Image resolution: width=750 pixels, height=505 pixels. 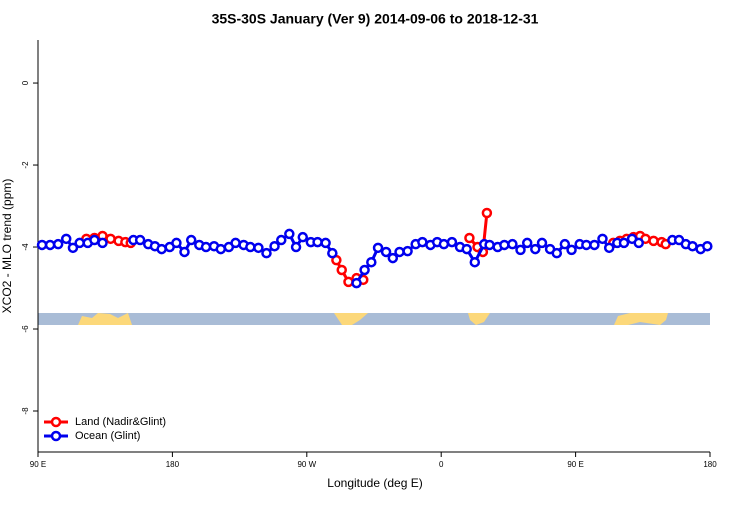 I want to click on x-tick-label: 90 W, so click(x=306, y=464).